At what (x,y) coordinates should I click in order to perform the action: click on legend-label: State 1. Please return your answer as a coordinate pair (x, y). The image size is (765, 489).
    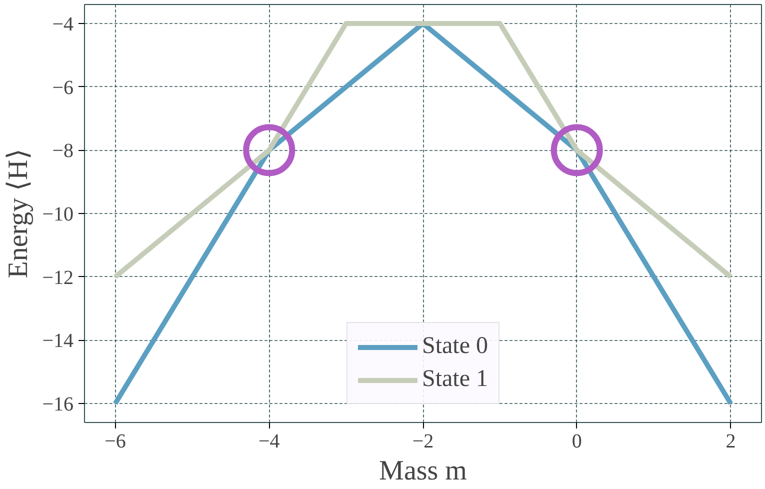
    Looking at the image, I should click on (455, 379).